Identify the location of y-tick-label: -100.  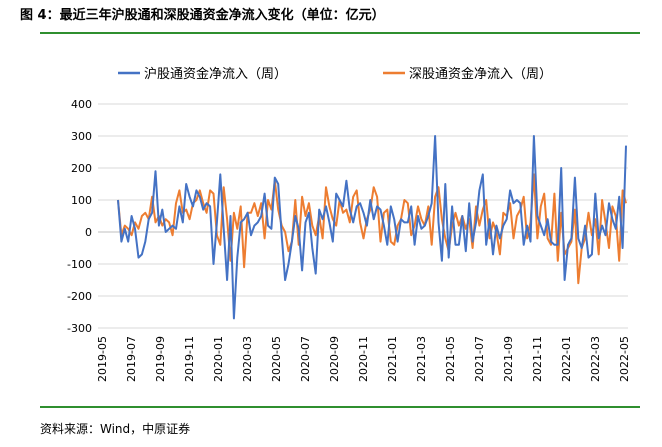
(79, 264).